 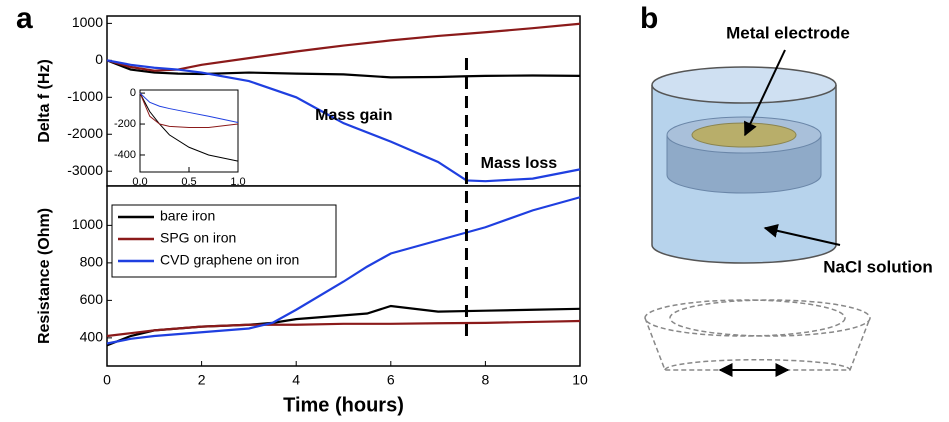 What do you see at coordinates (85, 170) in the screenshot?
I see `y-tick-label: -3000` at bounding box center [85, 170].